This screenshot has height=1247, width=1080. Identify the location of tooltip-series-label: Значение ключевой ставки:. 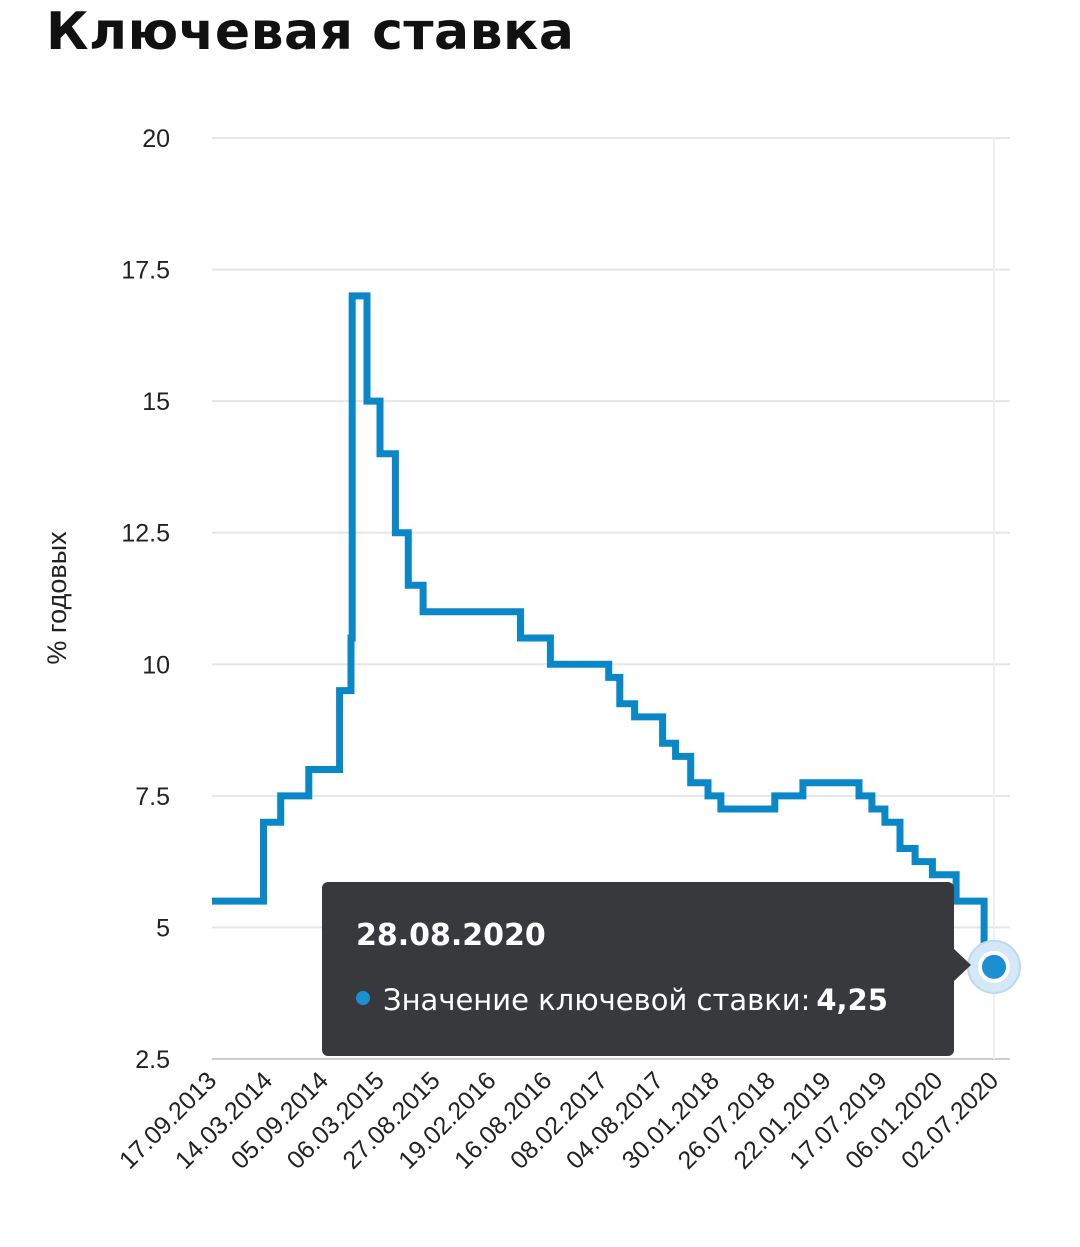
(597, 1000).